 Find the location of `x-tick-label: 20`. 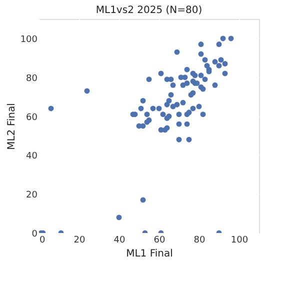

x-tick-label: 20 is located at coordinates (80, 241).